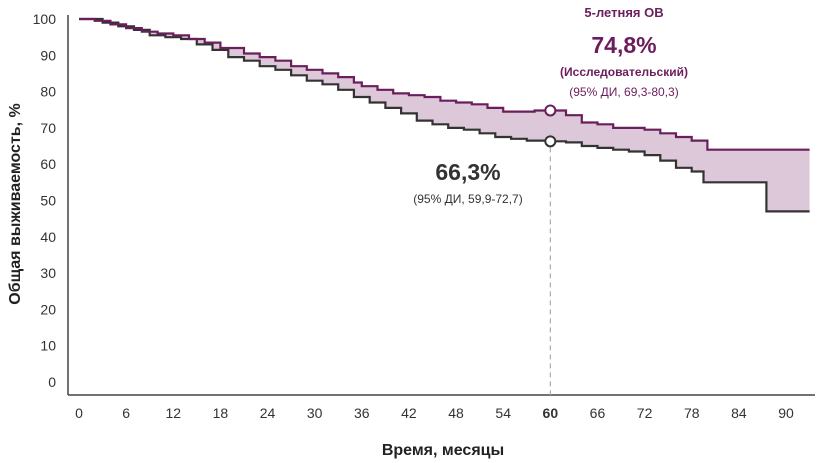 Image resolution: width=817 pixels, height=463 pixels. I want to click on x-tick-label: 36, so click(362, 413).